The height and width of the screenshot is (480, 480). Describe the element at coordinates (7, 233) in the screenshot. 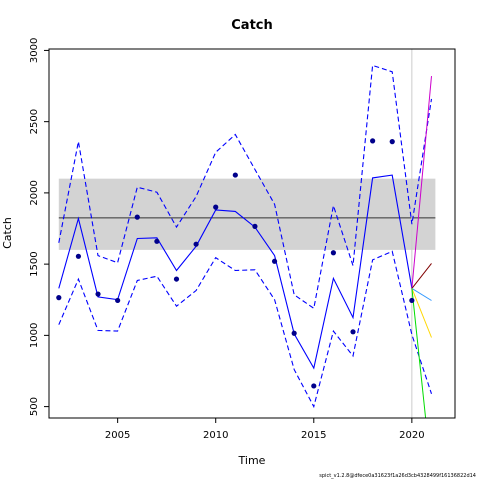

I see `y-axis-label: Catch` at that location.